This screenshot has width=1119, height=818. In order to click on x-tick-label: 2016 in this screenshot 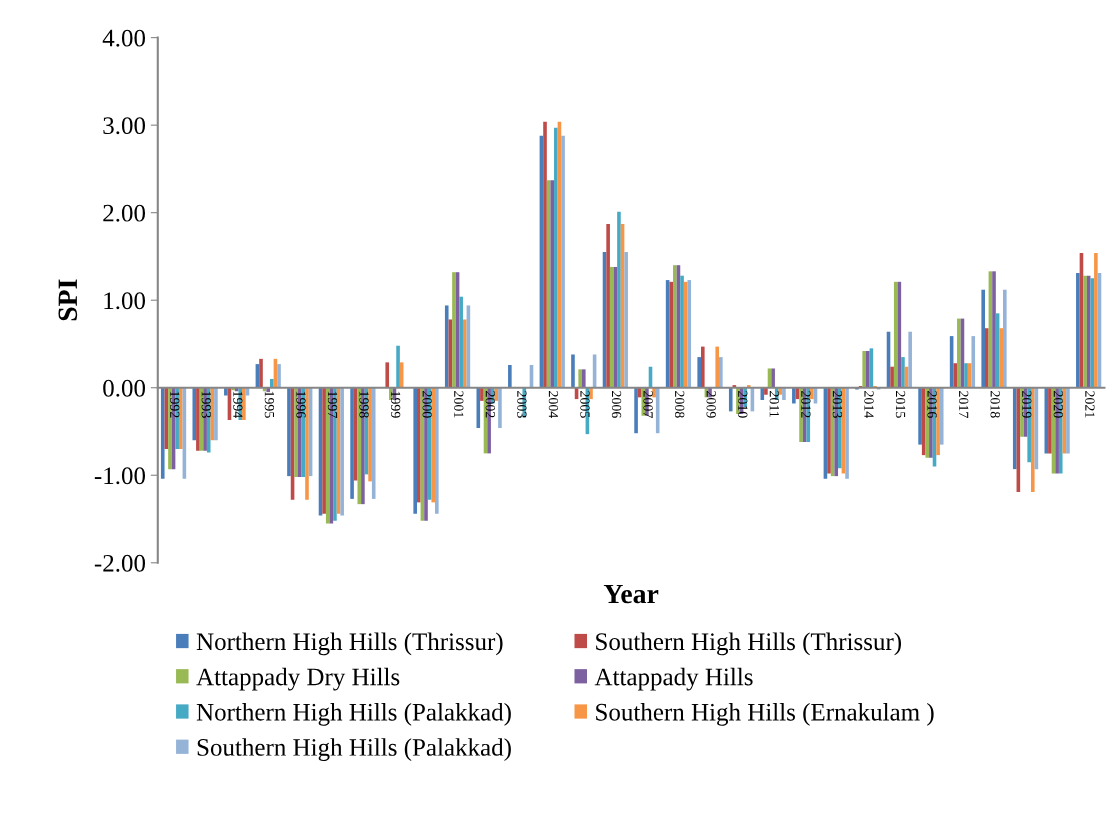, I will do `click(932, 404)`.